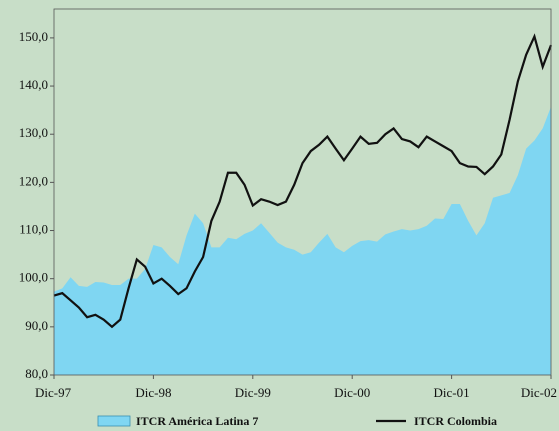 The height and width of the screenshot is (431, 559). Describe the element at coordinates (455, 421) in the screenshot. I see `legend-label: ITCR Colombia` at that location.